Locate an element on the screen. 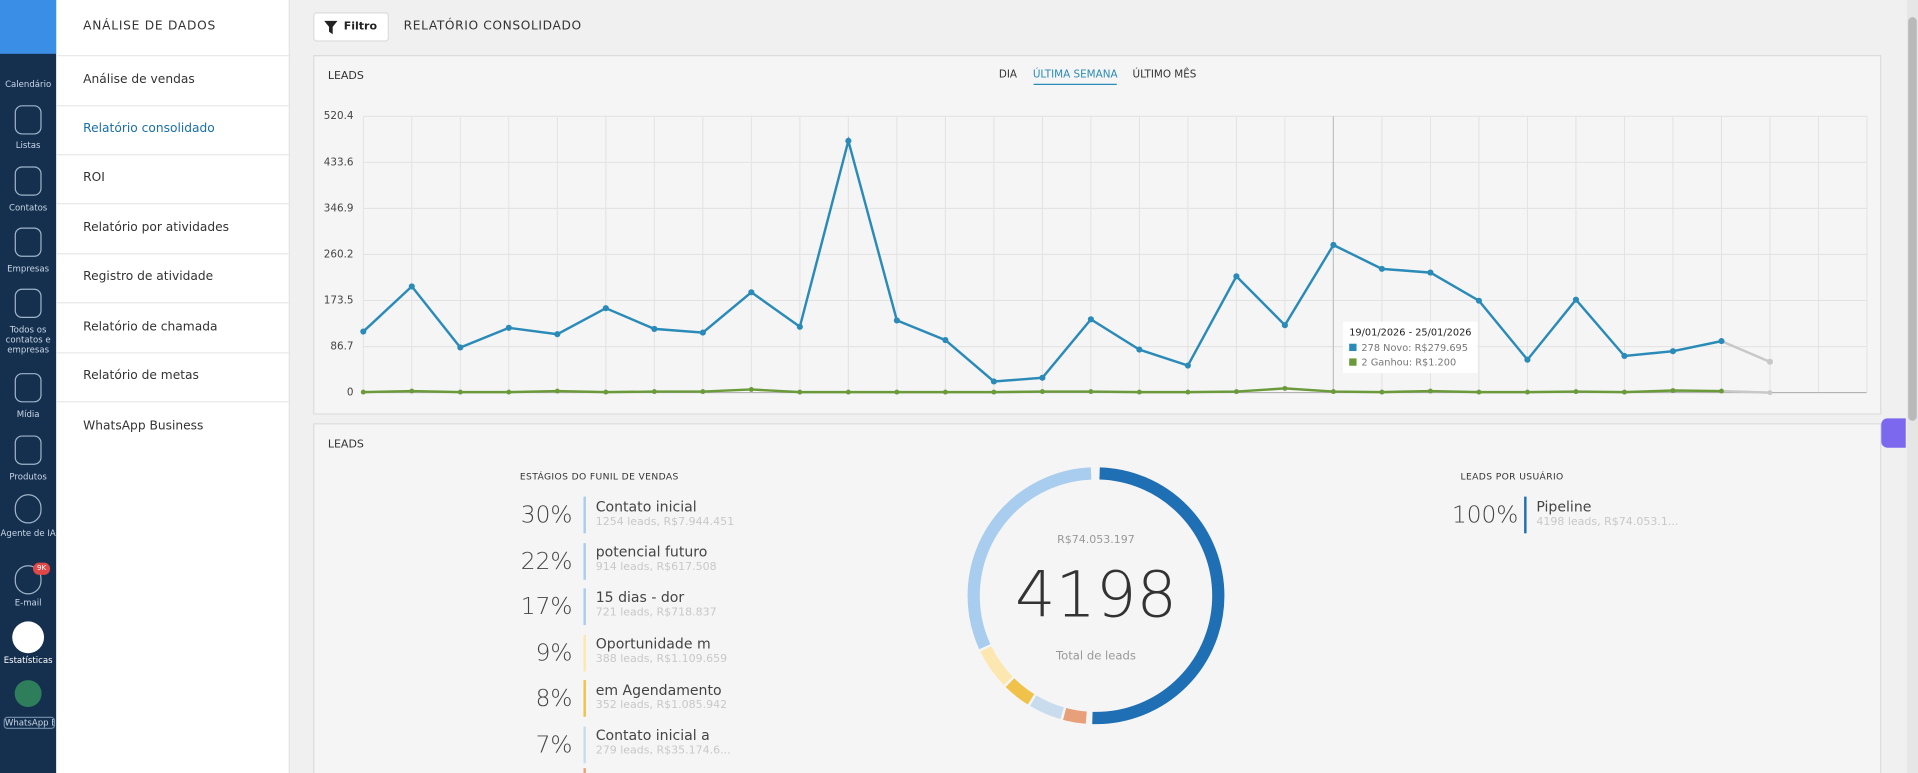  assistant-button is located at coordinates (1893, 433).